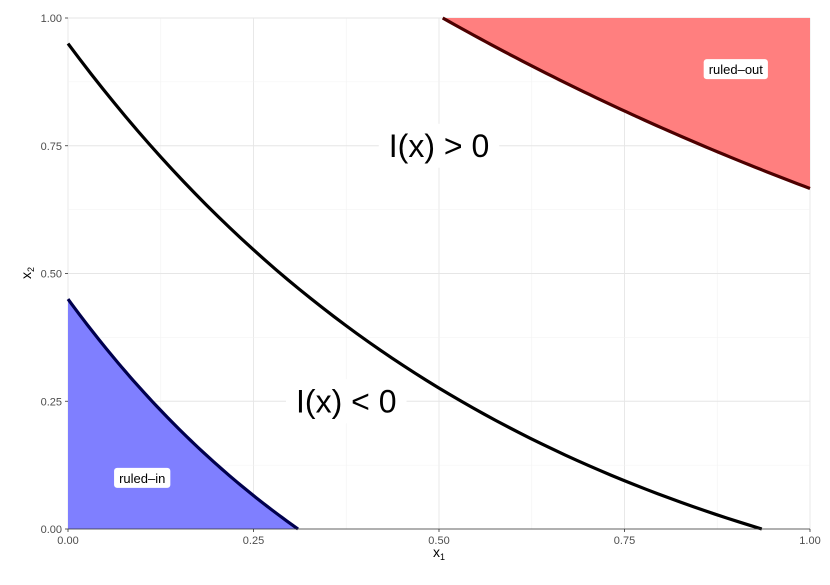 Image resolution: width=830 pixels, height=585 pixels. I want to click on y-tick-label: 0.00, so click(51, 530).